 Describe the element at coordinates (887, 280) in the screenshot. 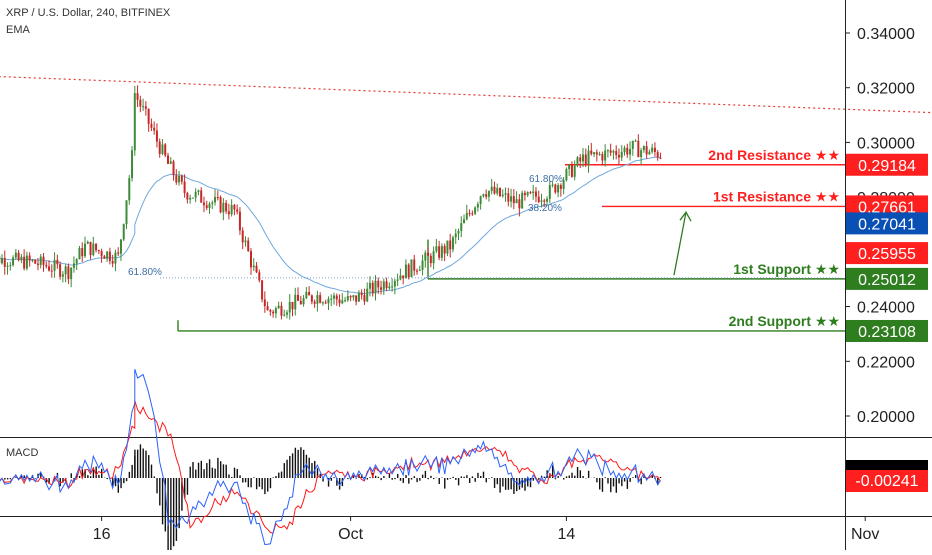

I see `level-price-badge-text: 0.25012` at that location.